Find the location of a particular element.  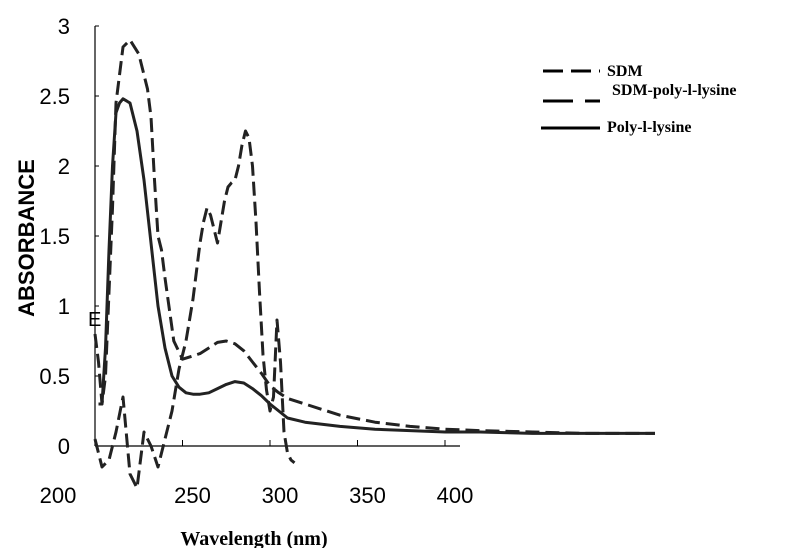

legend-label: SDM-poly-l-lysine is located at coordinates (674, 90).